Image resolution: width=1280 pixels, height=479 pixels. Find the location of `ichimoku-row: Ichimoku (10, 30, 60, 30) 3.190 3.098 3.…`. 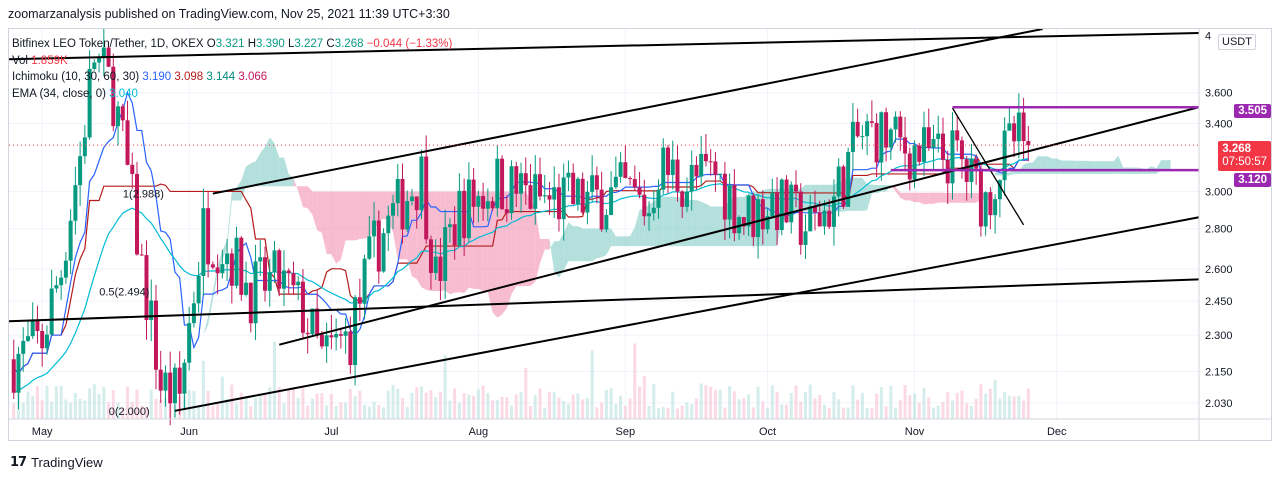

ichimoku-row: Ichimoku (10, 30, 60, 30) 3.190 3.098 3.… is located at coordinates (232, 77).